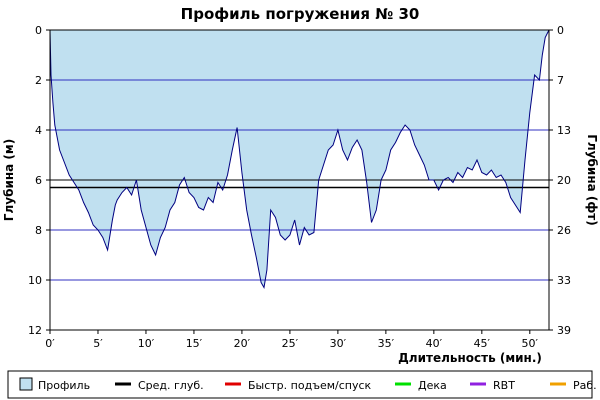 This screenshot has height=400, width=600. I want to click on legend-label: Сред. глуб., so click(171, 385).